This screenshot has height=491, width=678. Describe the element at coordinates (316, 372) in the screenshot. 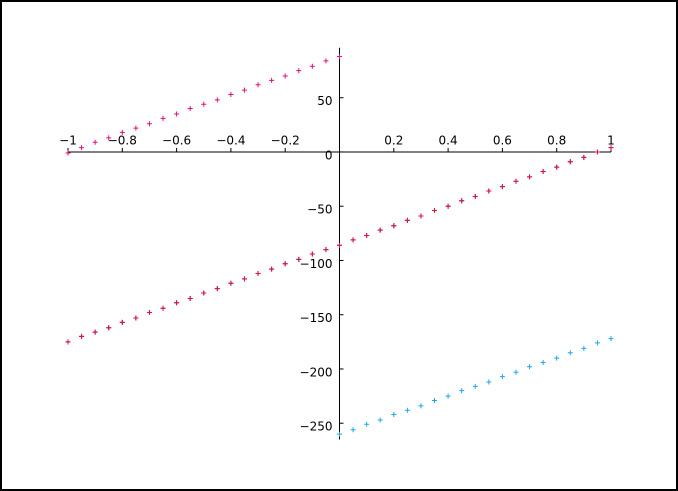

I see `y-tick-label: −200` at that location.